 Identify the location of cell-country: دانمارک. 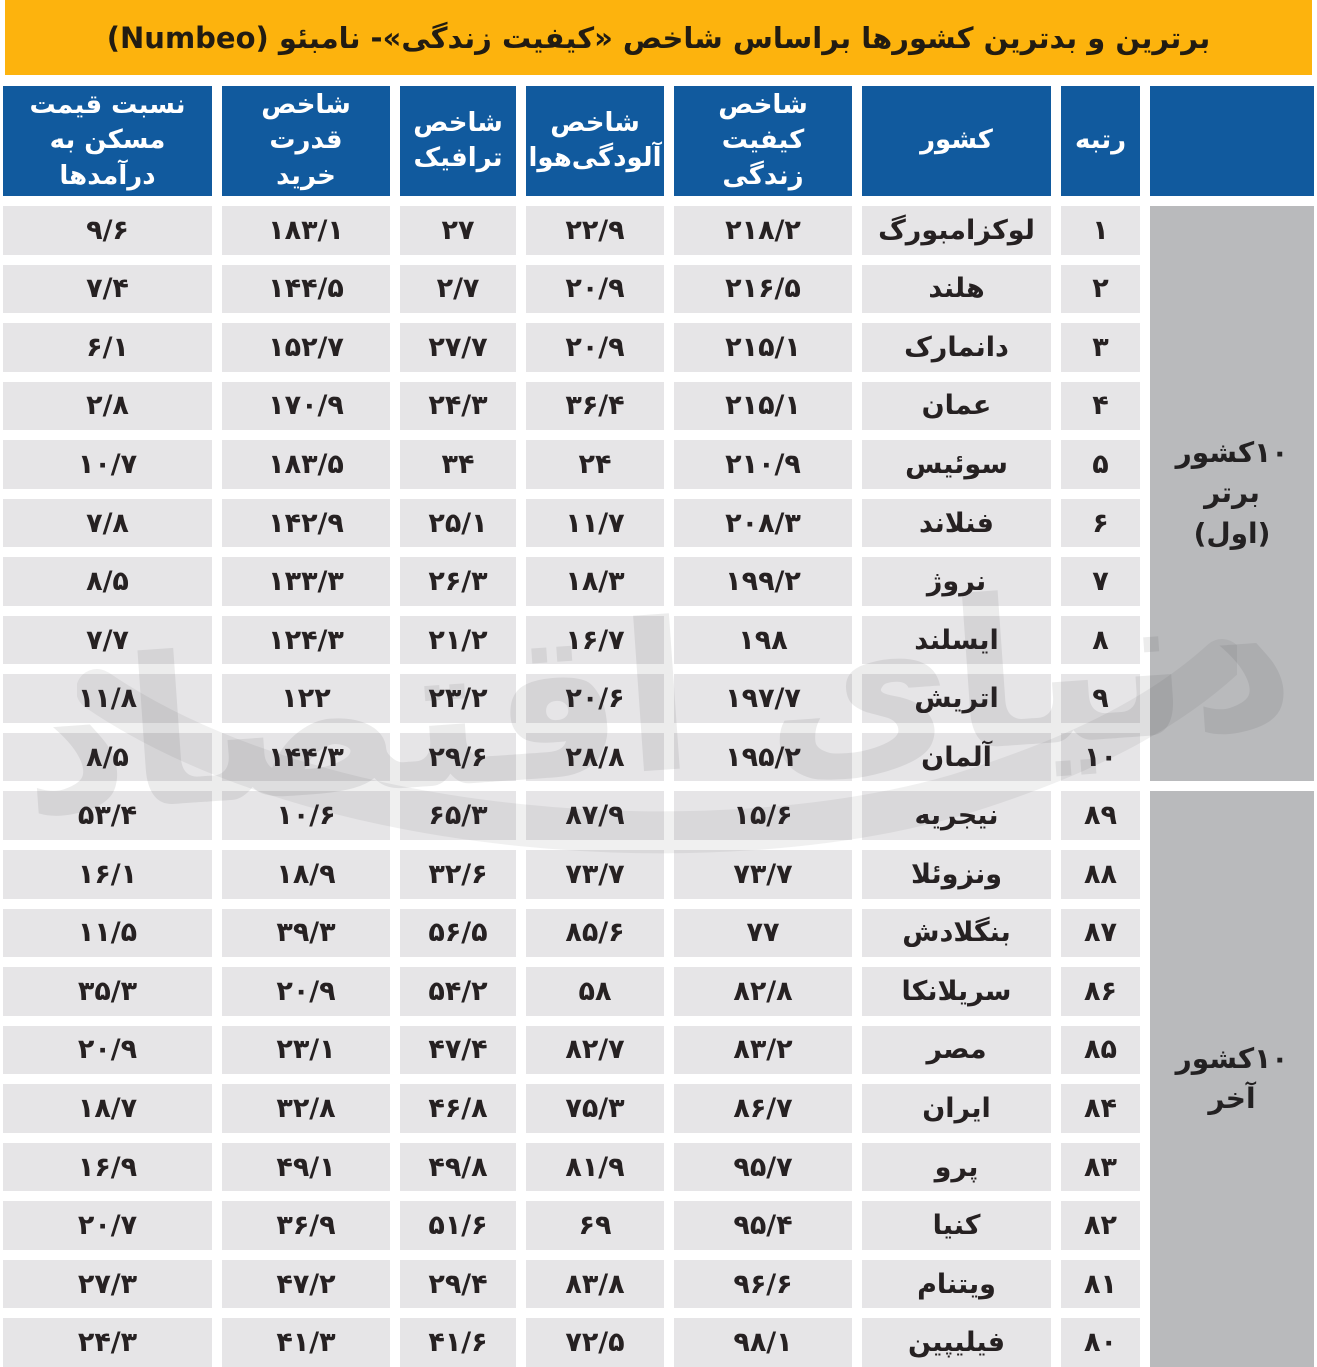
(956, 347).